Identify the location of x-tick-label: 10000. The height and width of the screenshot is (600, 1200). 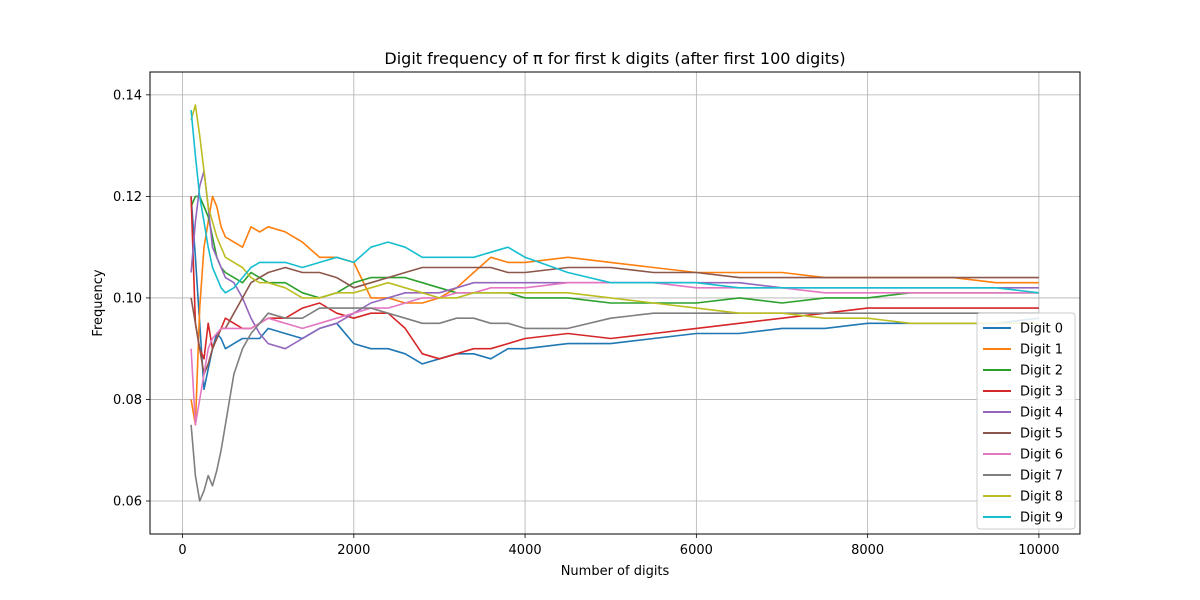
(1038, 550).